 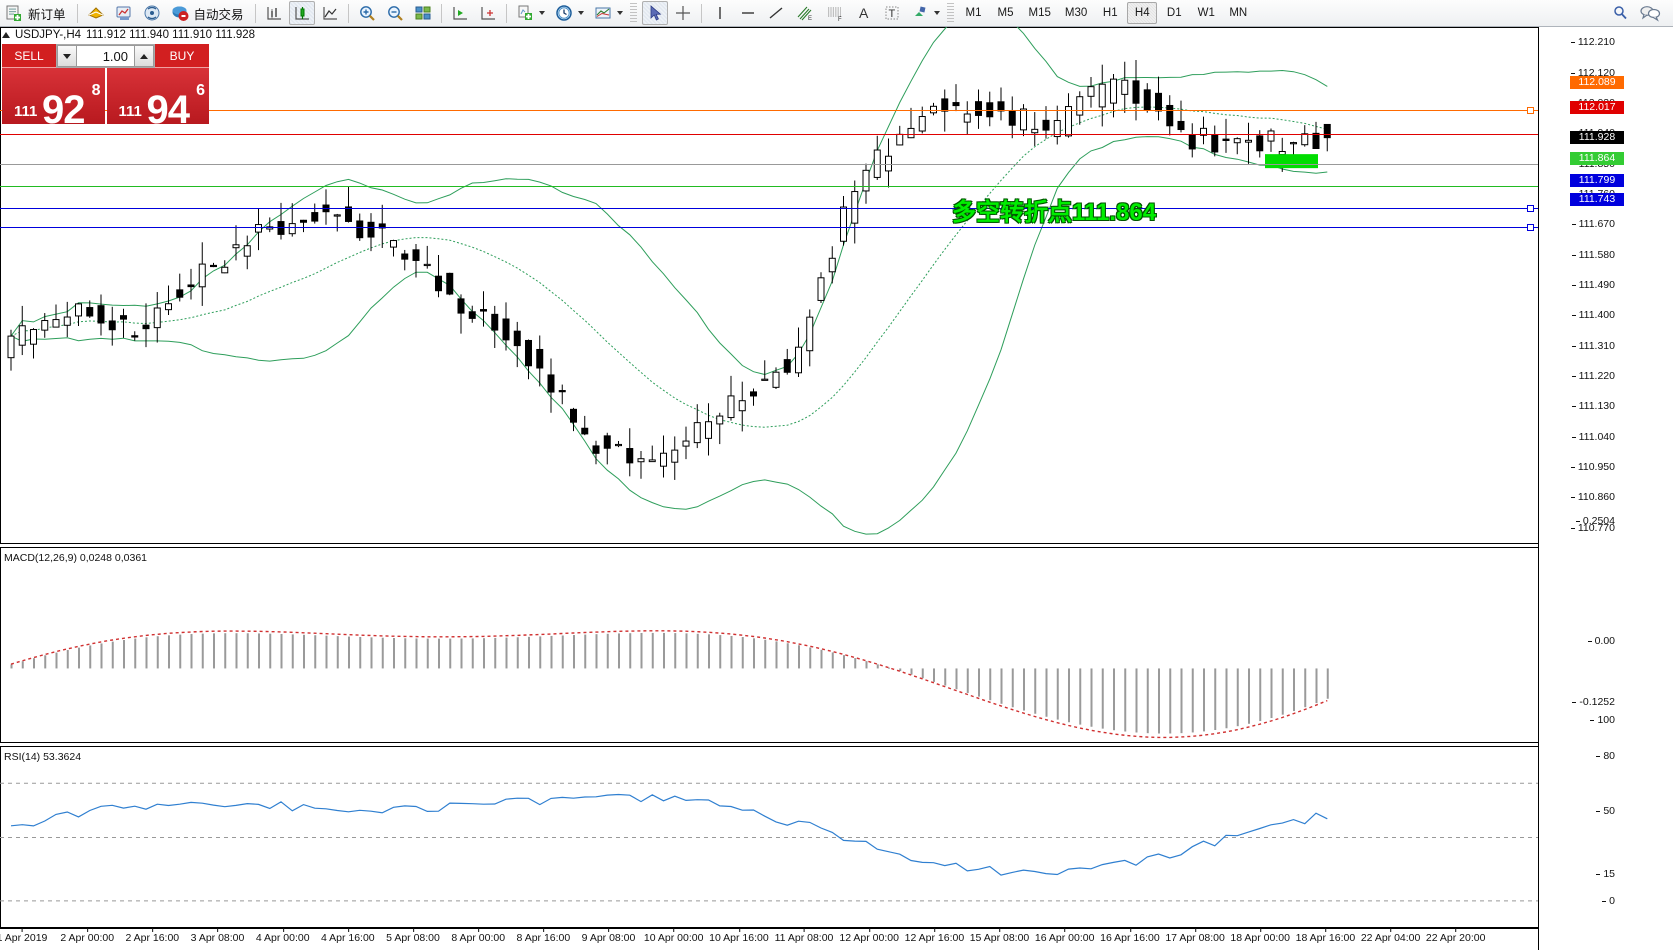 What do you see at coordinates (1005, 13) in the screenshot?
I see `timeframe-m5-button: M5` at bounding box center [1005, 13].